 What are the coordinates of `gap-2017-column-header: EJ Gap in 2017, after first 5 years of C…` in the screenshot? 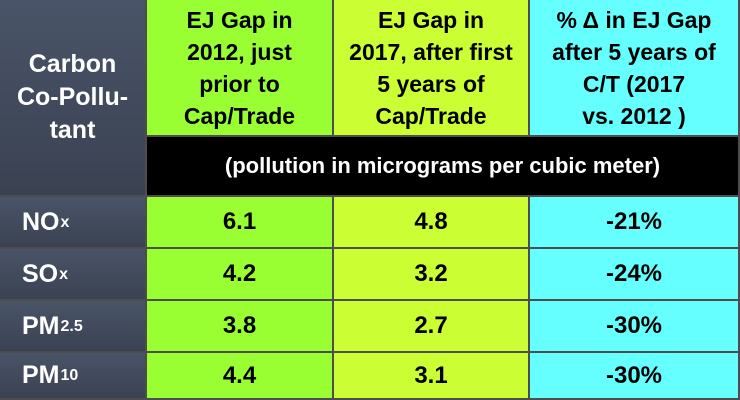 It's located at (432, 68).